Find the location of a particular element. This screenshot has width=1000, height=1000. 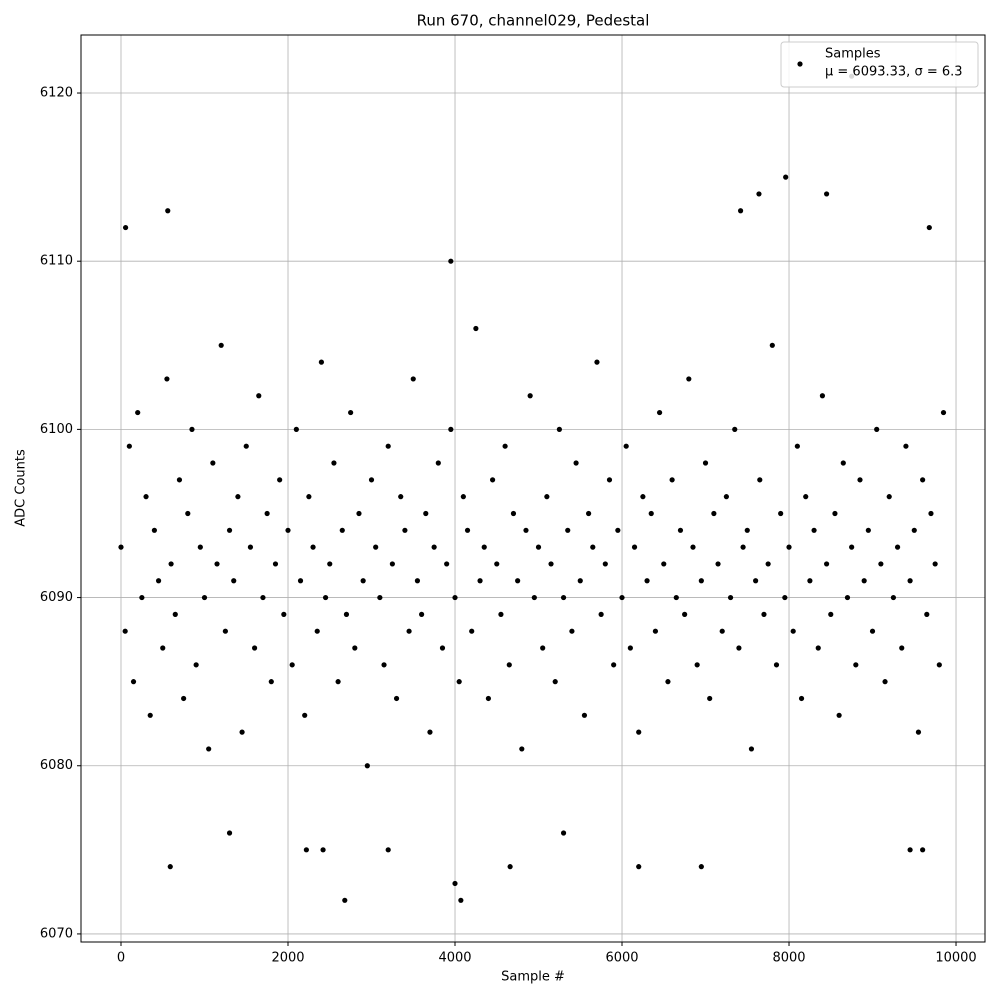

y-tick-label: 6110 is located at coordinates (56, 261).